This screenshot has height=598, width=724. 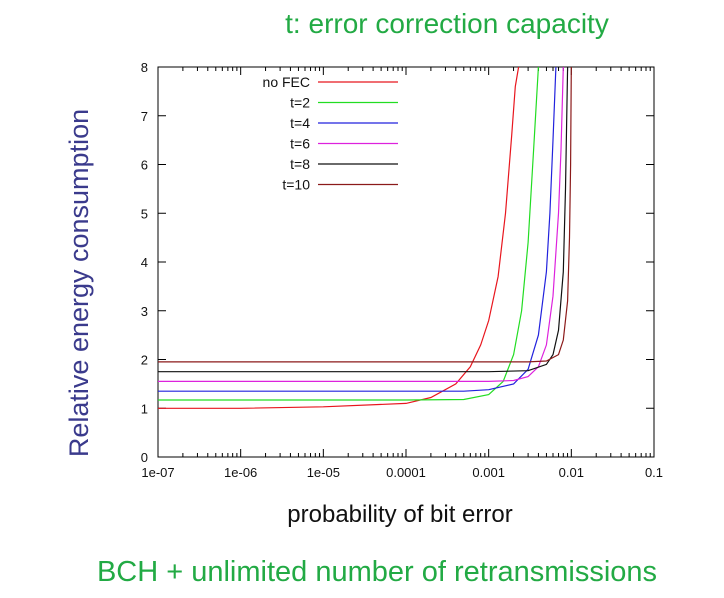 I want to click on y-tick-label: 0, so click(x=144, y=457).